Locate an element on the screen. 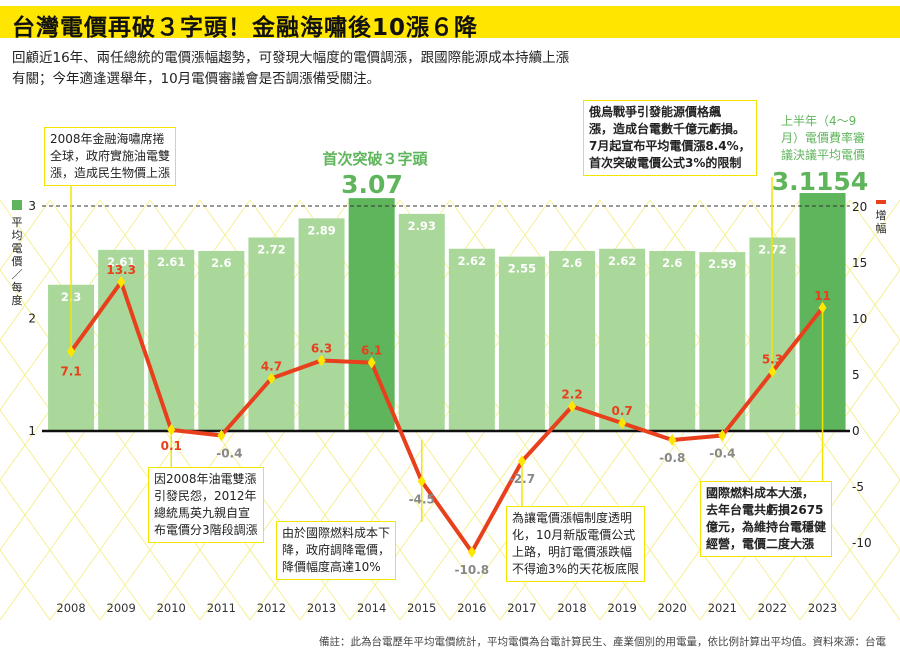  left-axis-label-char: 每 is located at coordinates (17, 287).